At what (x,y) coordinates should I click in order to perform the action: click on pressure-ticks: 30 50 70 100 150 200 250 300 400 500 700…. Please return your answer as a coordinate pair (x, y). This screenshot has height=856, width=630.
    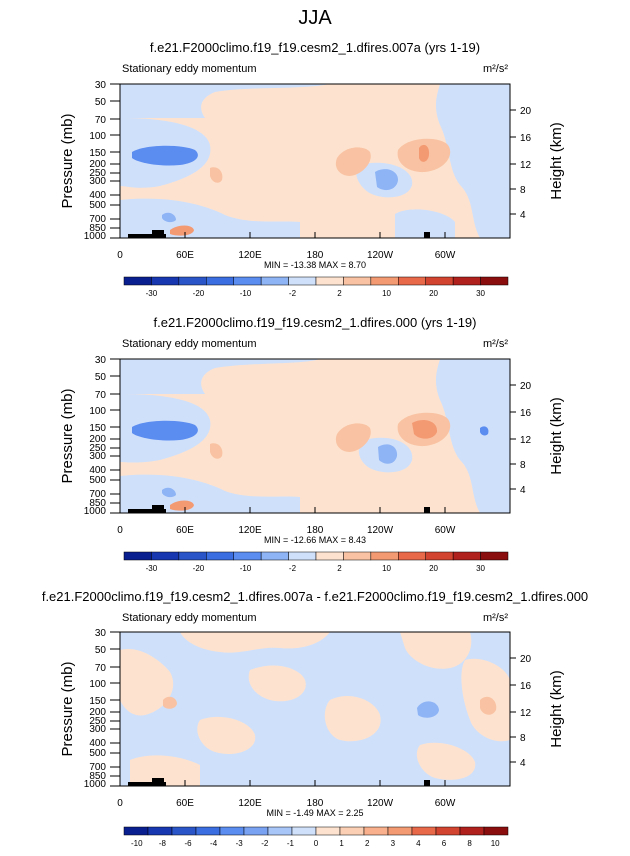
    Looking at the image, I should click on (95, 161).